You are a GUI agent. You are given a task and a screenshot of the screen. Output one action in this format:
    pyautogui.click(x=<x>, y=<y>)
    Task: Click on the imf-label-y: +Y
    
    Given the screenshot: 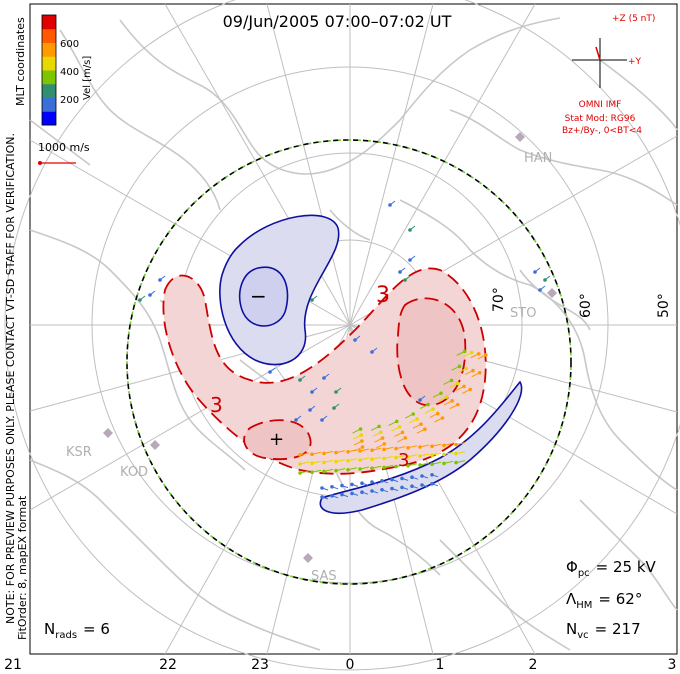 What is the action you would take?
    pyautogui.click(x=635, y=62)
    